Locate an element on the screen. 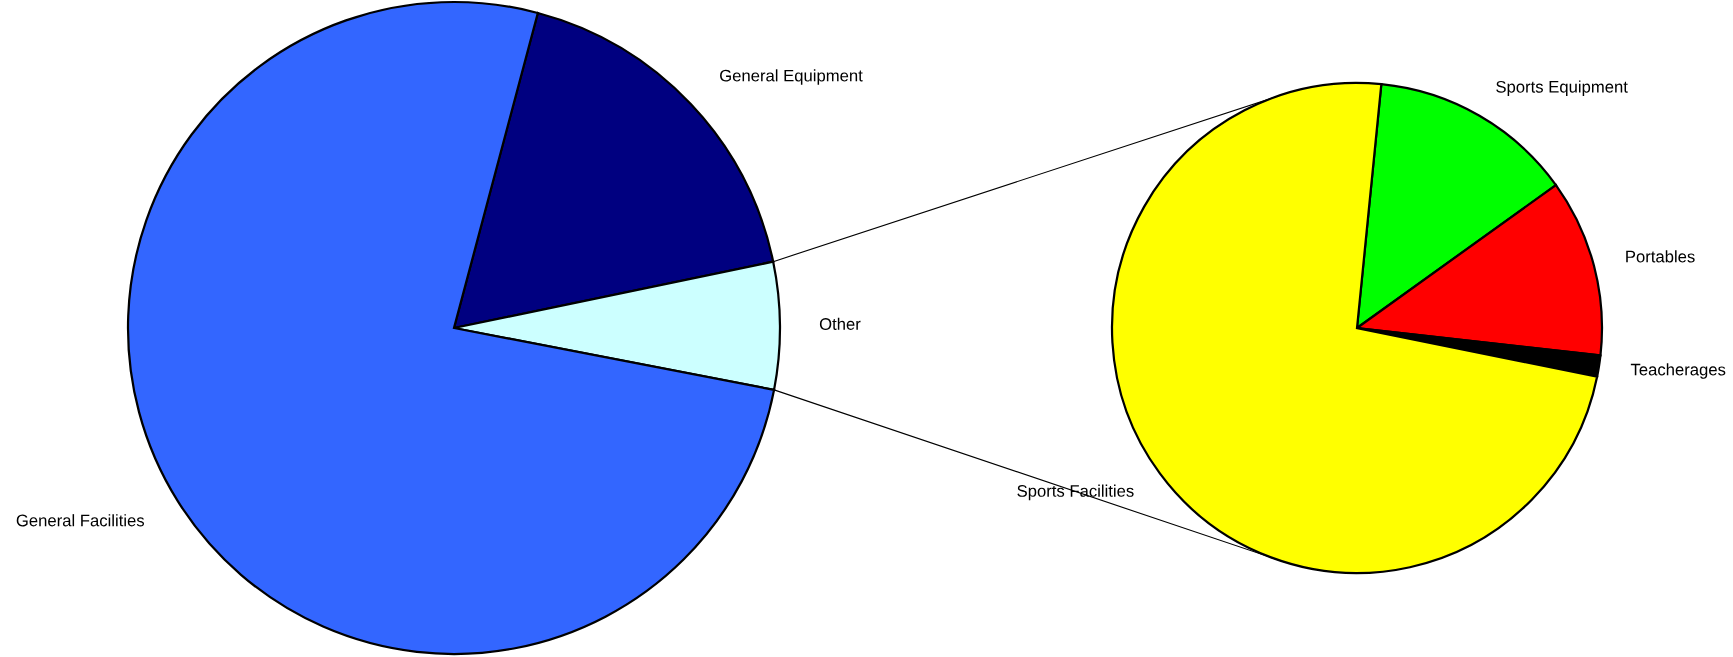 Image resolution: width=1733 pixels, height=657 pixels. slice-label: Sports Facilities is located at coordinates (1075, 492).